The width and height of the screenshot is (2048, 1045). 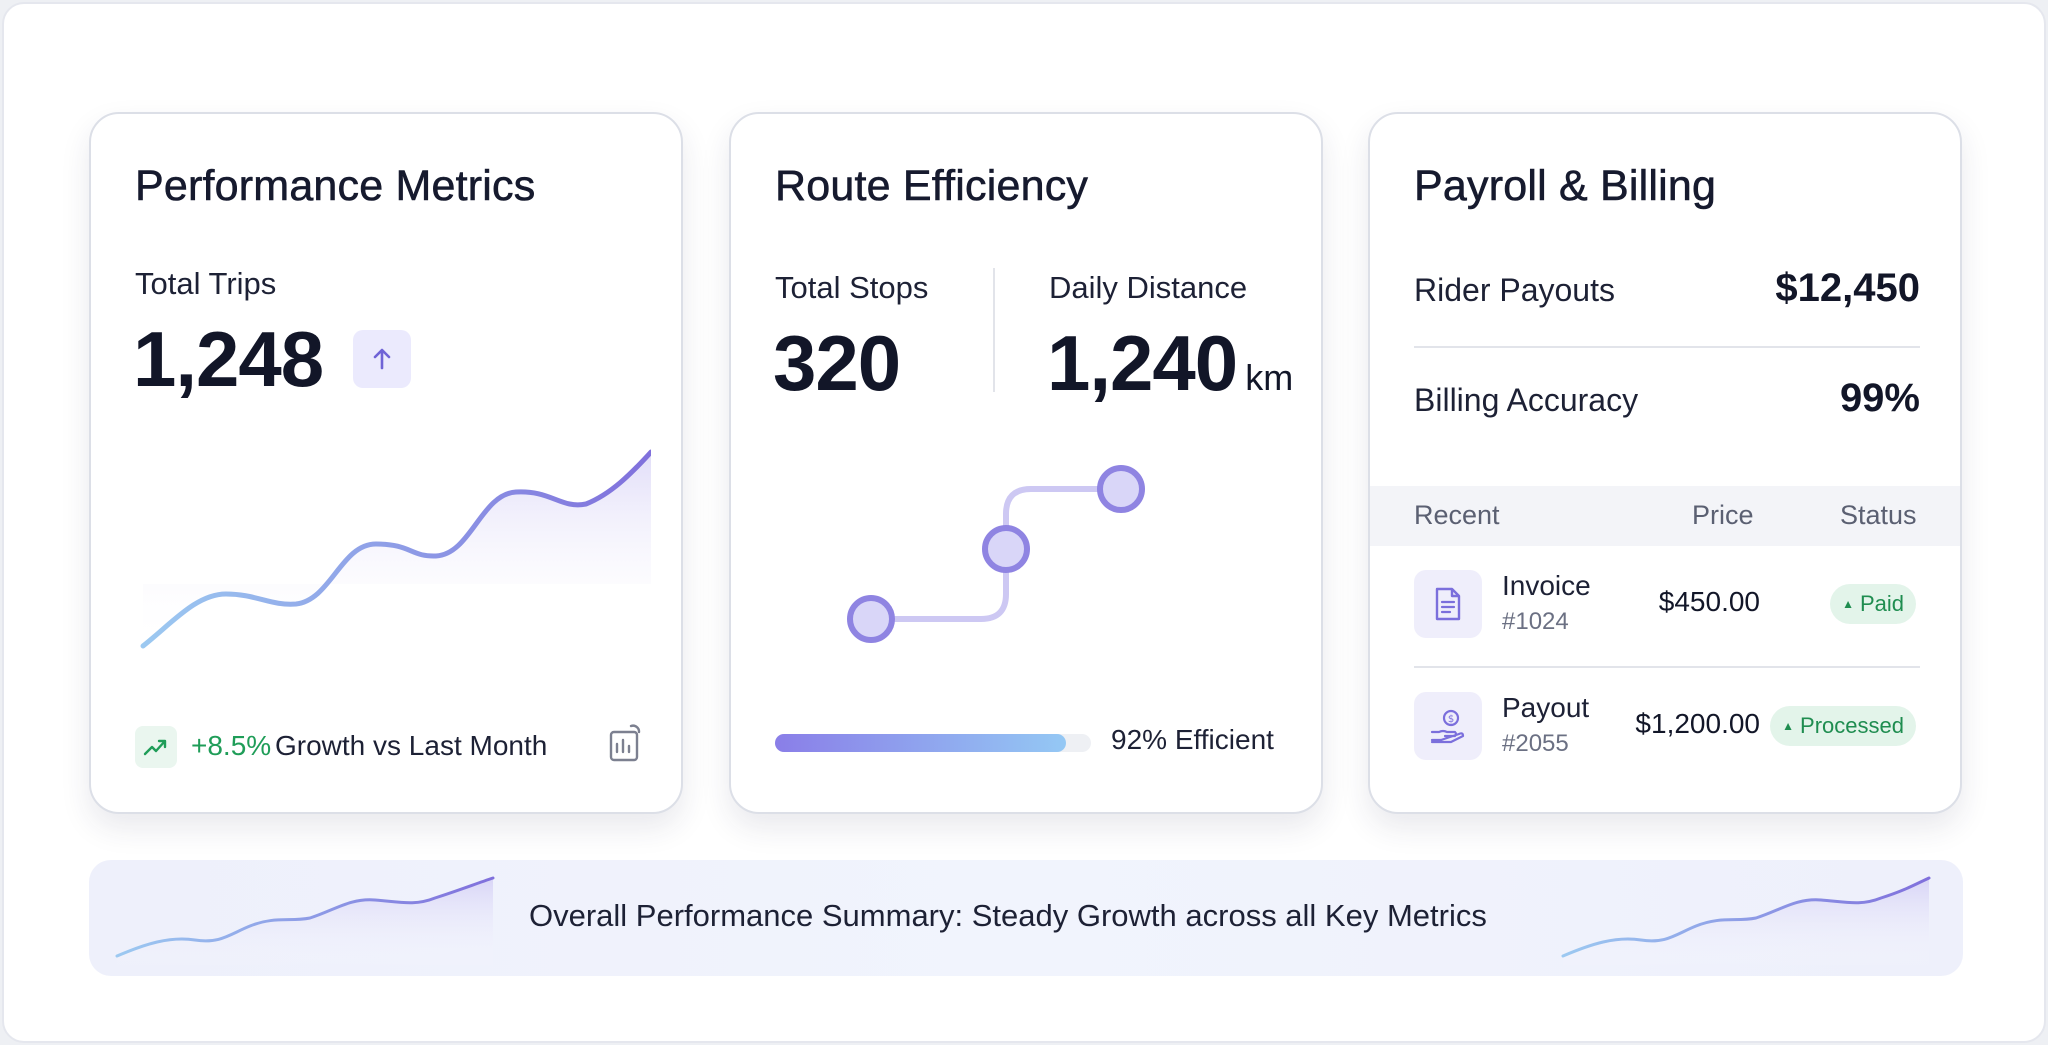 I want to click on billing-accuracy-row: Billing Accuracy 99%, so click(x=1667, y=402).